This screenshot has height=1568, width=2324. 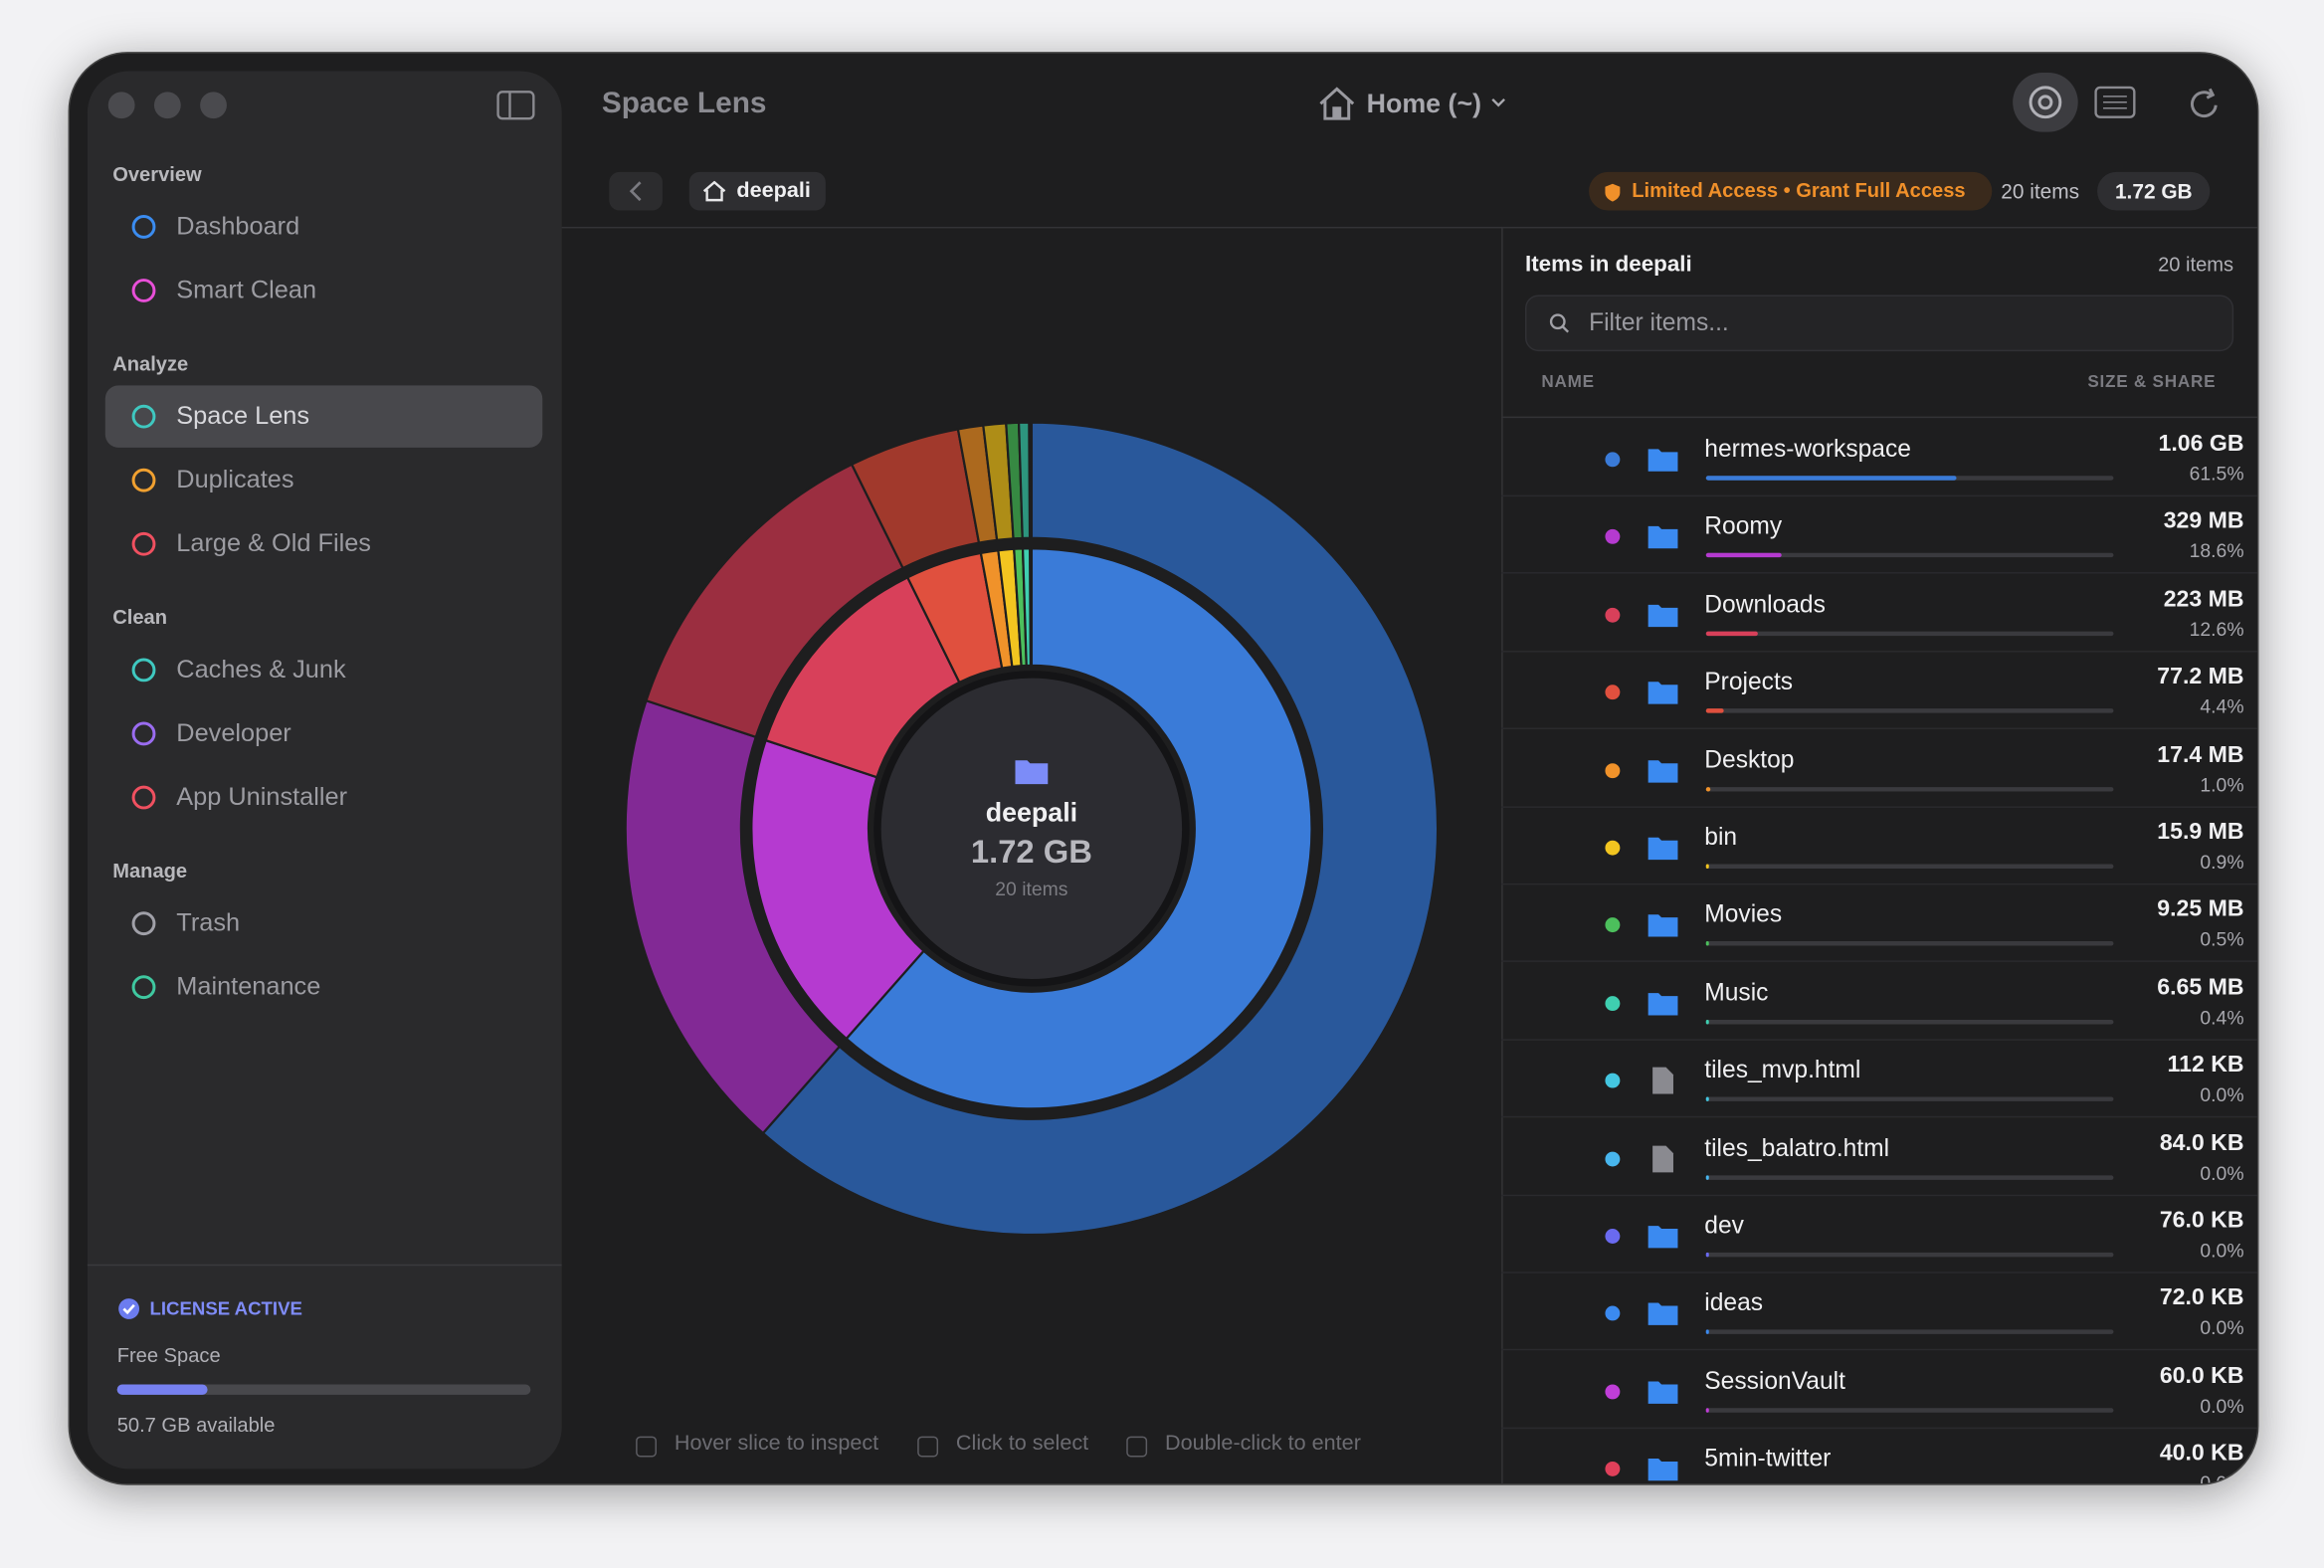 I want to click on item-name: hermes-workspace, so click(x=1807, y=449).